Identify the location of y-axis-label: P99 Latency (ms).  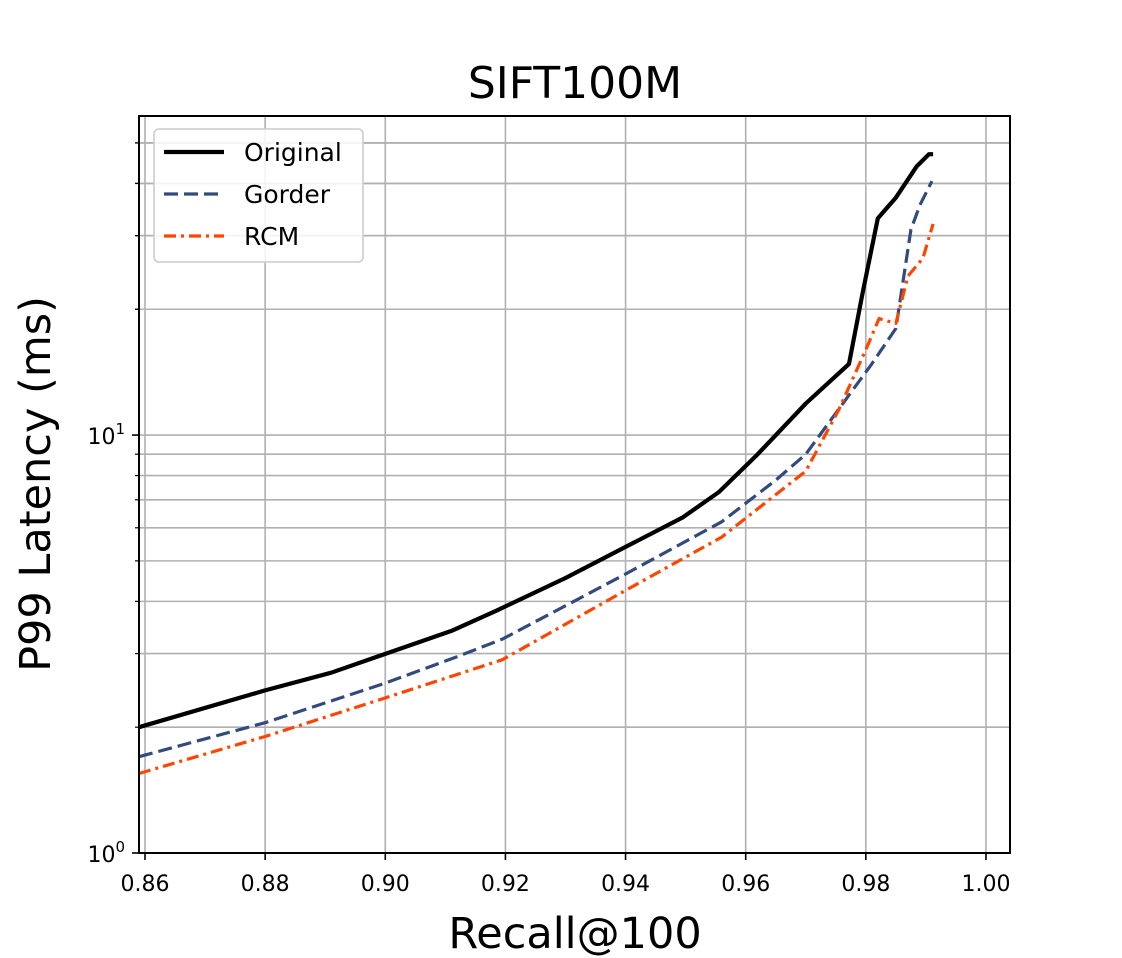
(36, 484).